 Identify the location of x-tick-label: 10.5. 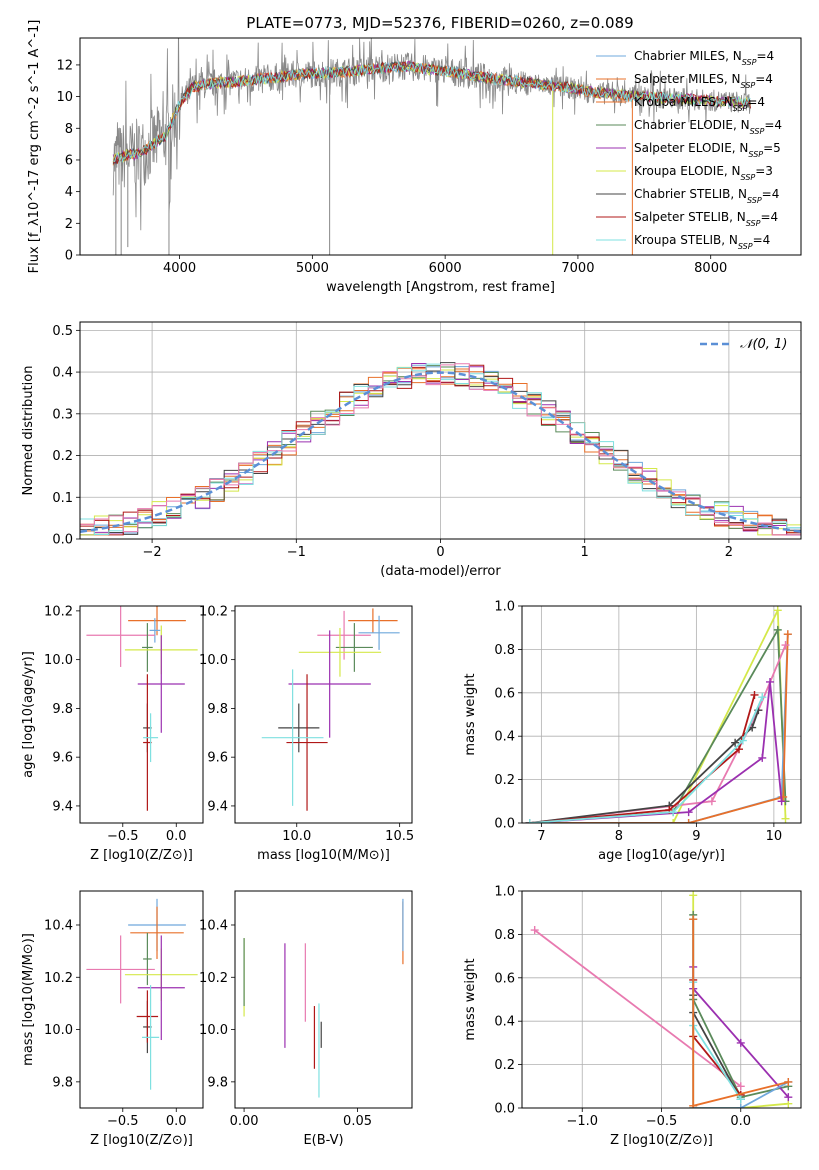
(399, 836).